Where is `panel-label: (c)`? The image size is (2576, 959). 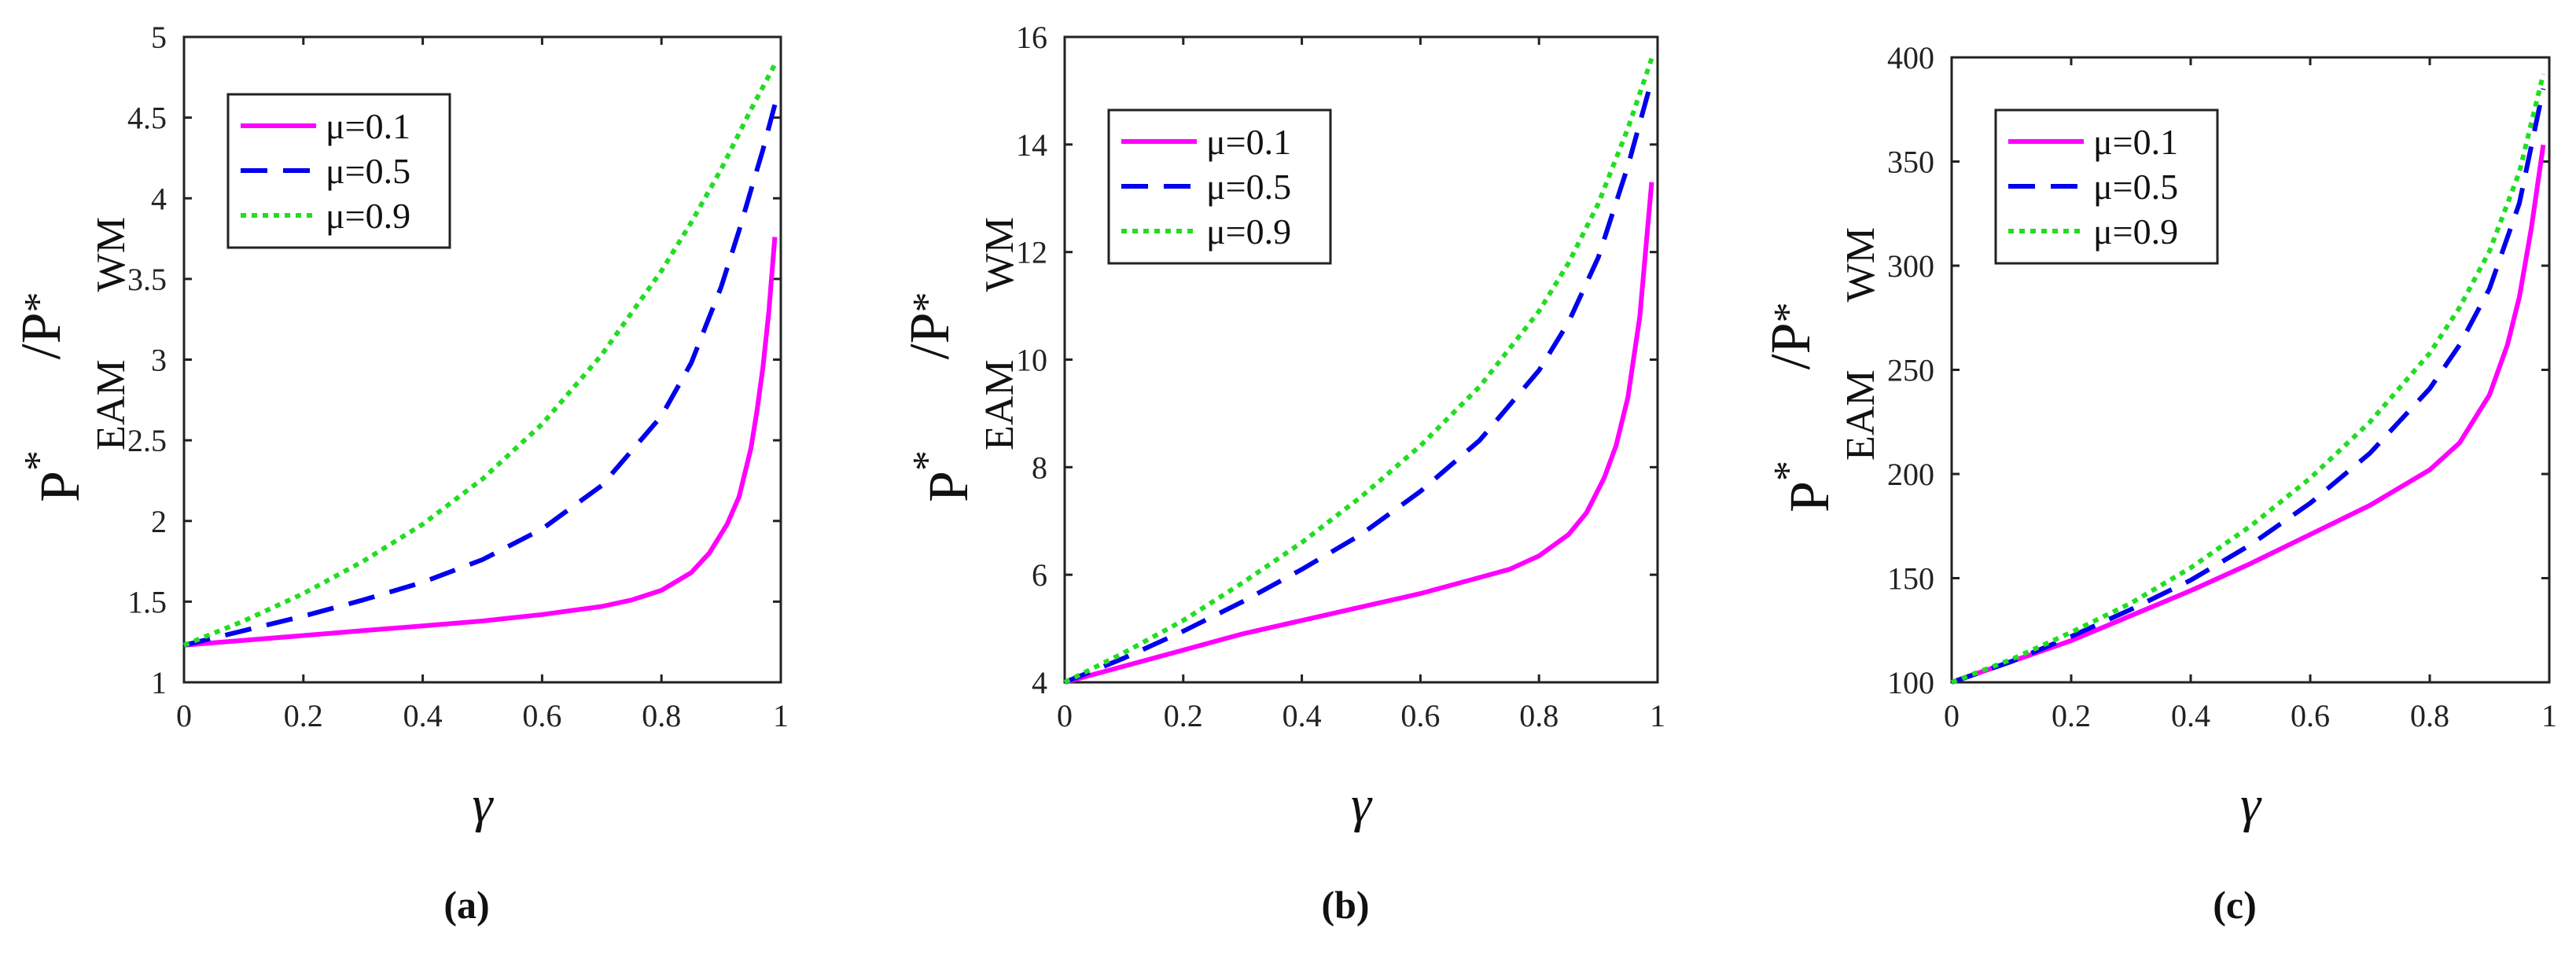
panel-label: (c) is located at coordinates (2235, 905).